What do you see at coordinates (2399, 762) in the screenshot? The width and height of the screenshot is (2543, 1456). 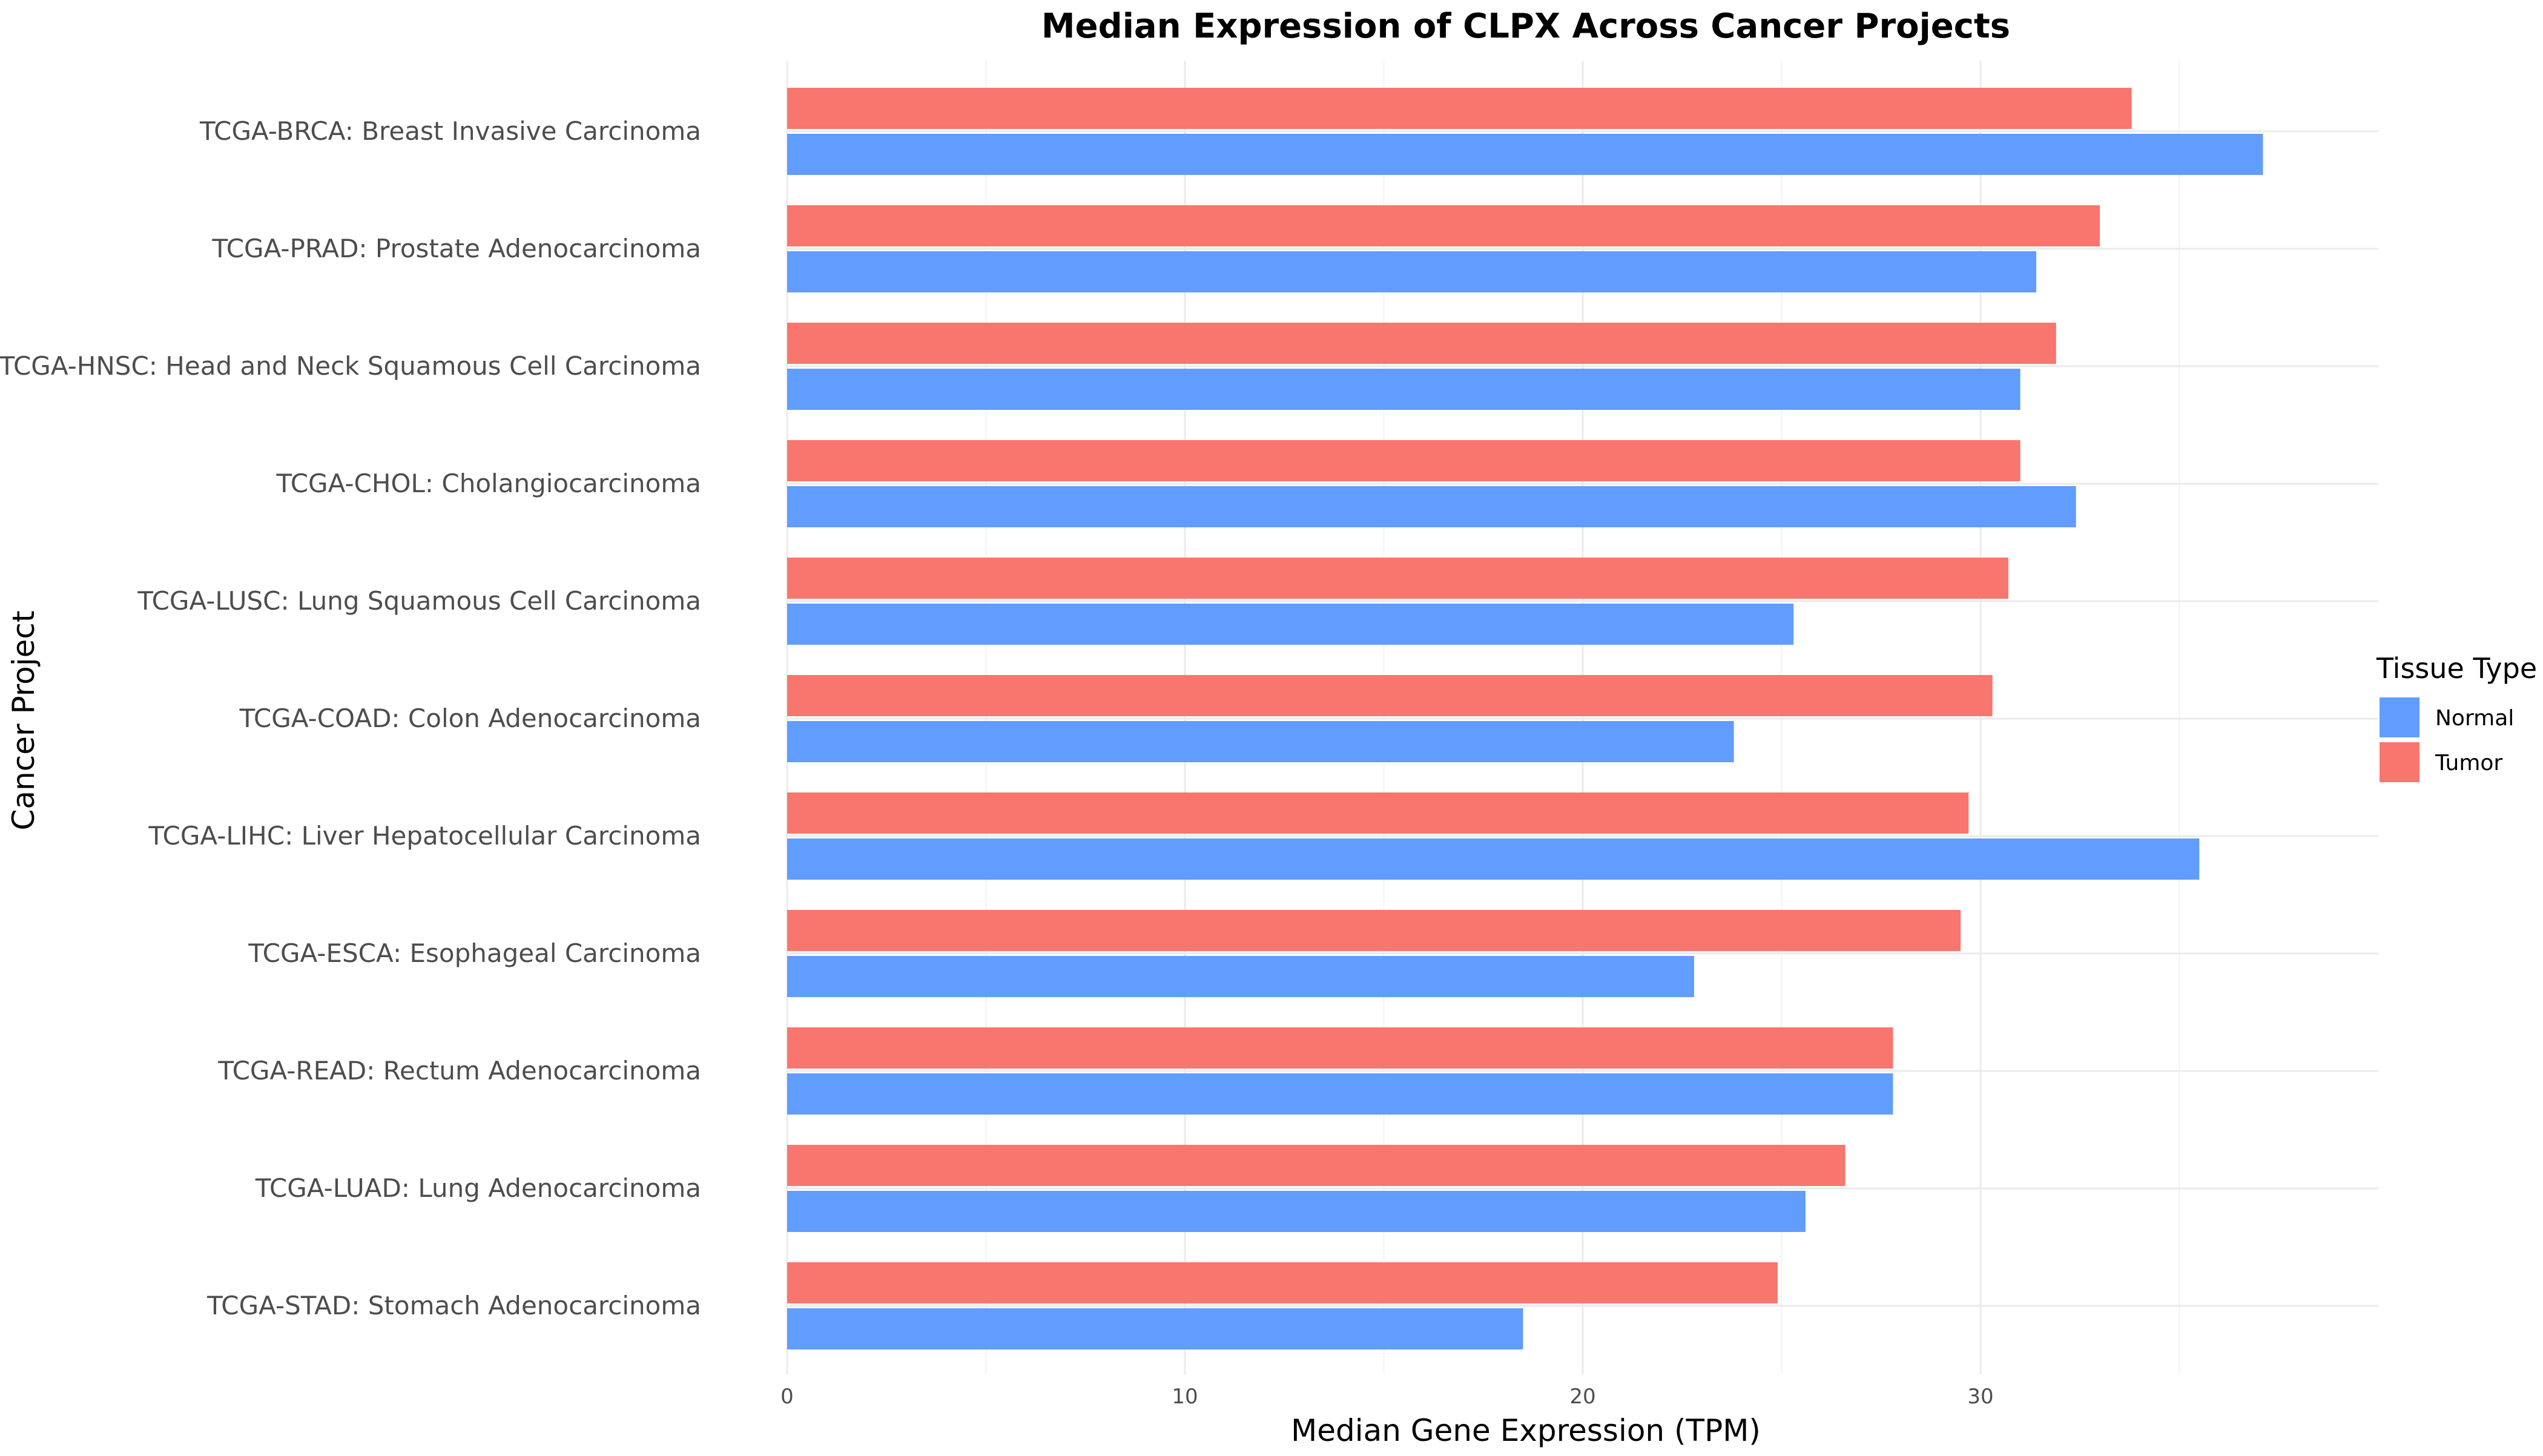 I see `legend-key-tumor` at bounding box center [2399, 762].